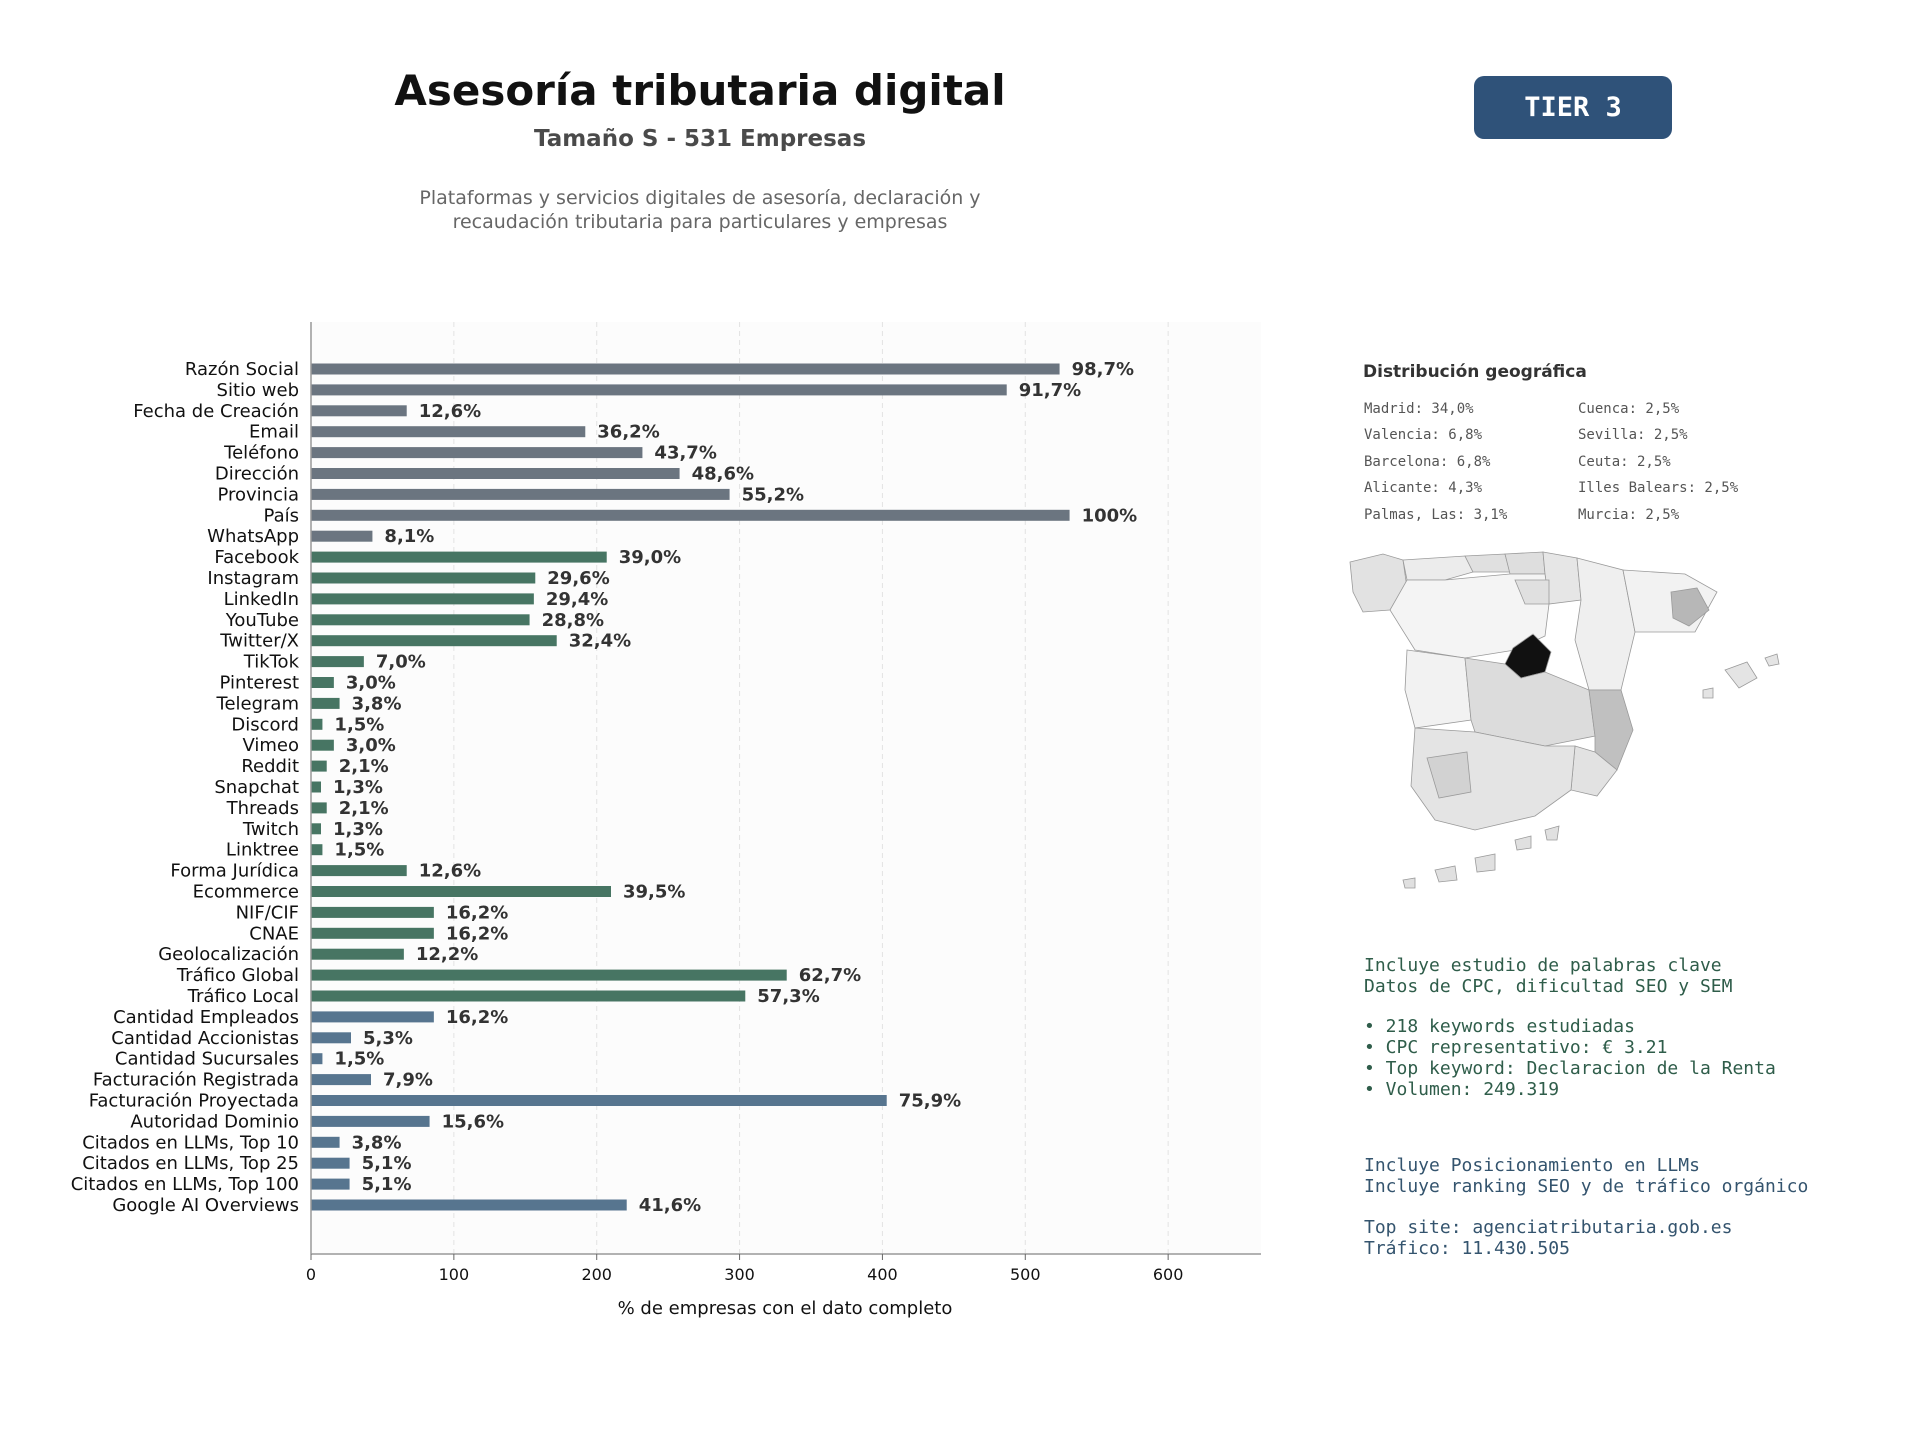 This screenshot has width=1920, height=1440. What do you see at coordinates (256, 787) in the screenshot?
I see `category-label: Snapchat` at bounding box center [256, 787].